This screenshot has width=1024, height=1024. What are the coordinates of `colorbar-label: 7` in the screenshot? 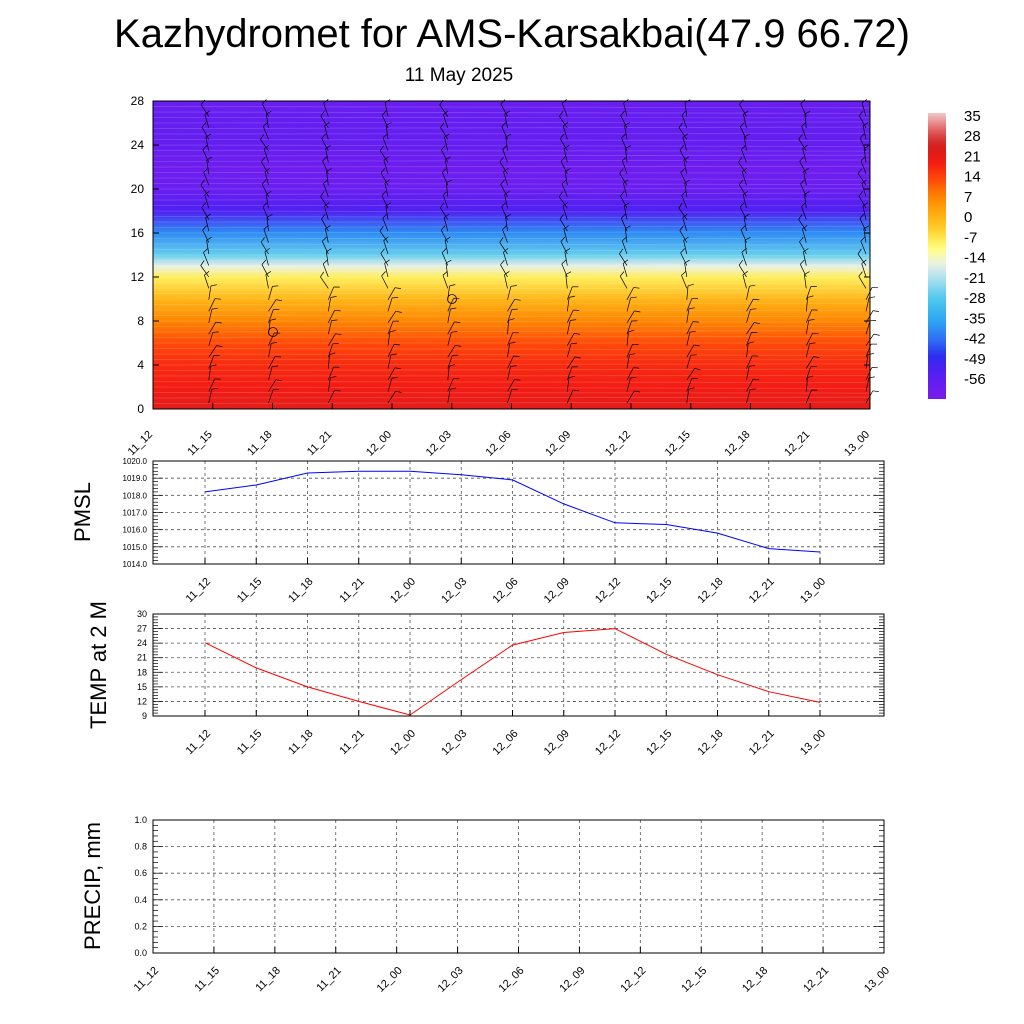 It's located at (968, 197).